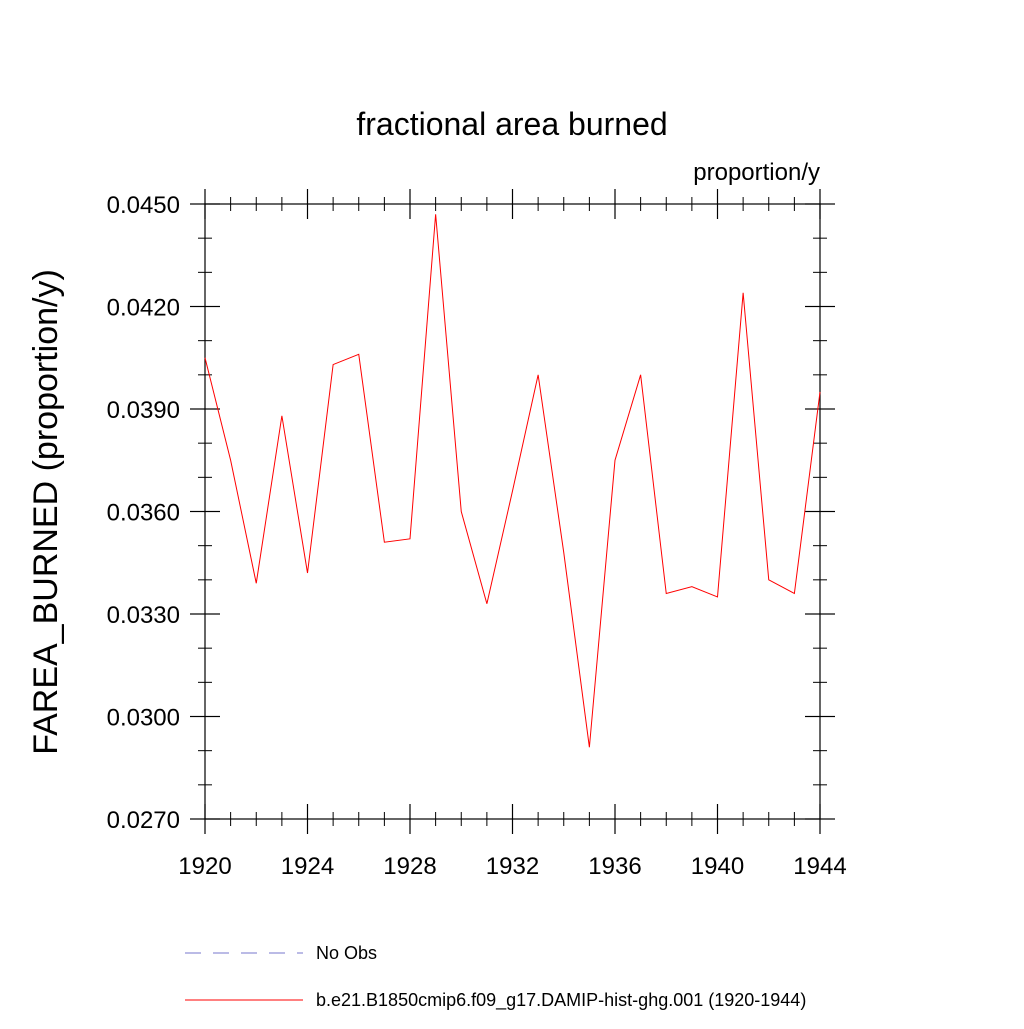  I want to click on y-tick-label: 0.0390, so click(143, 410).